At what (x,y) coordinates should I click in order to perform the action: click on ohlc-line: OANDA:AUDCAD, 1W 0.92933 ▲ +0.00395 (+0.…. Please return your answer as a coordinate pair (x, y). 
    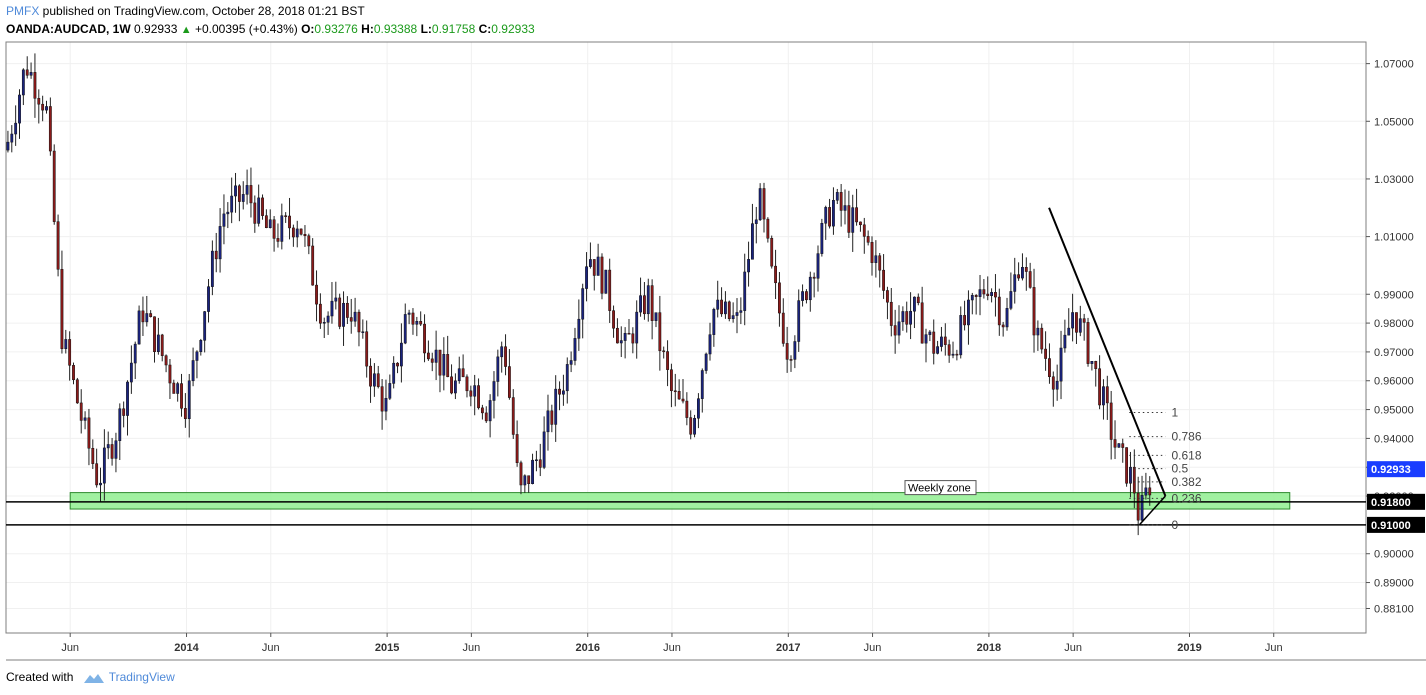
    Looking at the image, I should click on (270, 29).